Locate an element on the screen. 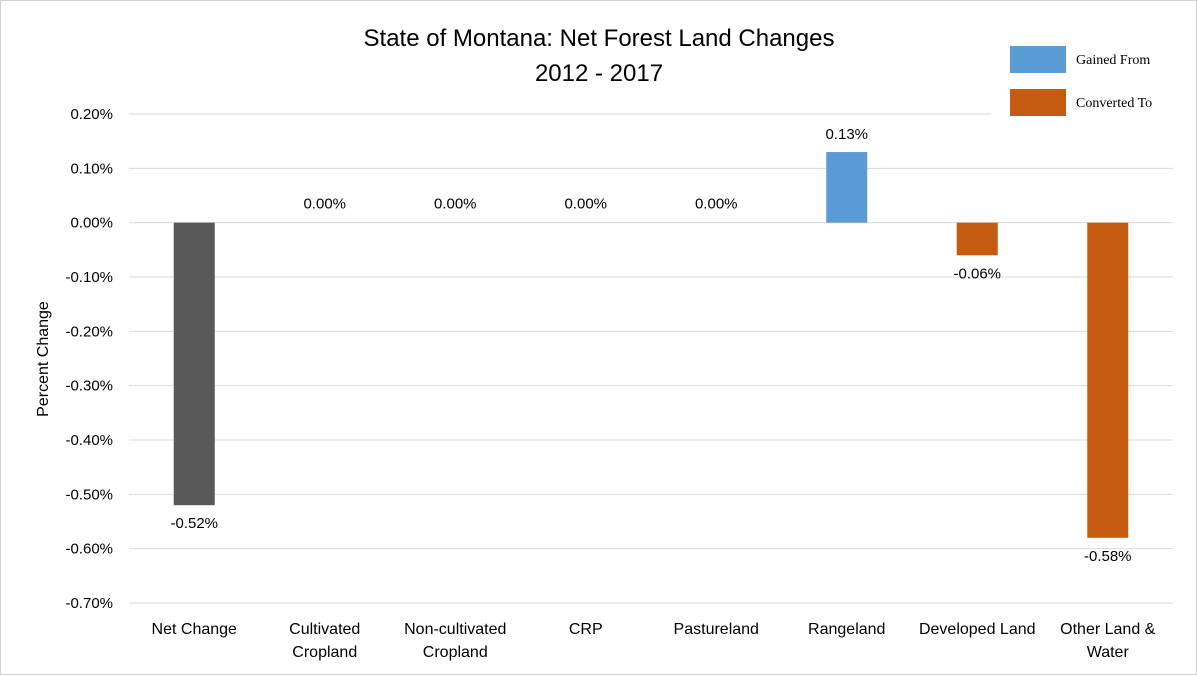 The width and height of the screenshot is (1197, 676). x-category-label: Net Change is located at coordinates (194, 629).